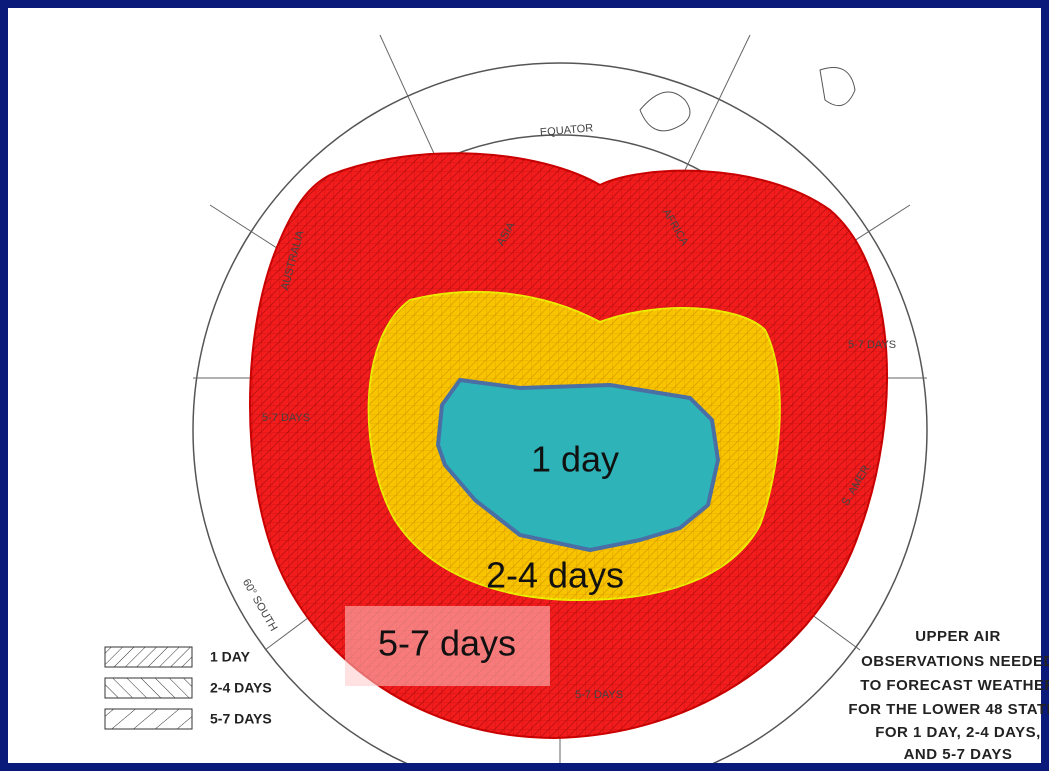 The height and width of the screenshot is (771, 1049). What do you see at coordinates (958, 732) in the screenshot?
I see `caption-line: FOR 1 DAY, 2-4 DAYS,` at bounding box center [958, 732].